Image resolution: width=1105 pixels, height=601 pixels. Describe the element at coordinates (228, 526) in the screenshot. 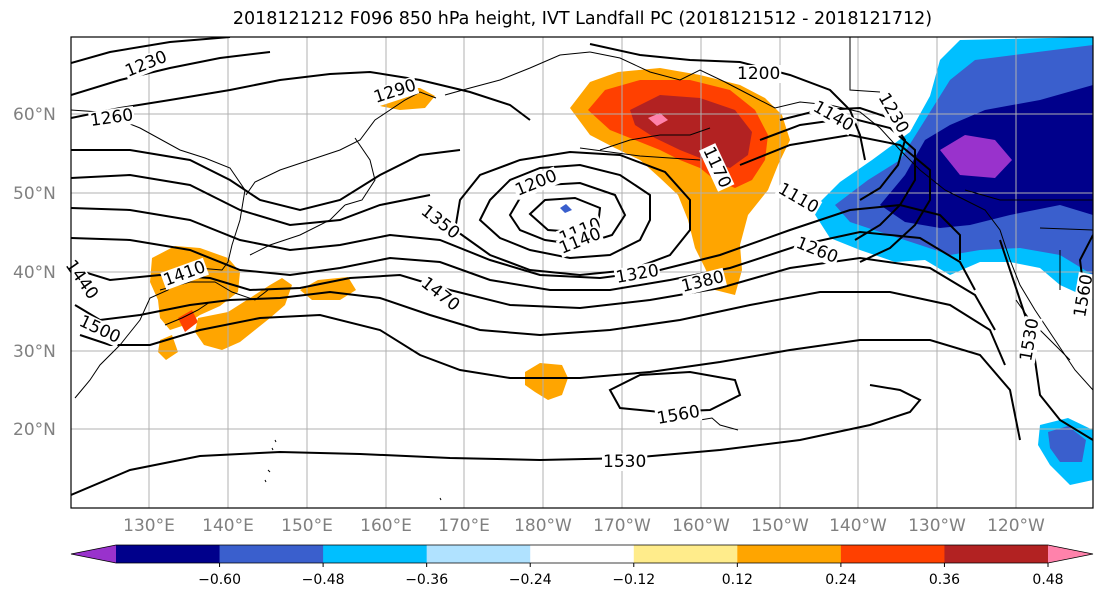

I see `lon-label: 140°E` at that location.